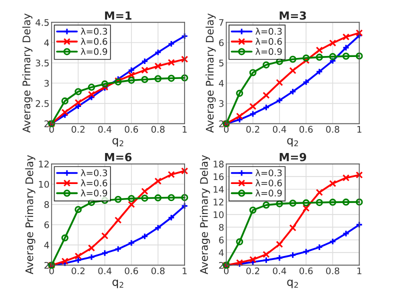  What do you see at coordinates (42, 22) in the screenshot?
I see `y-tick-label: 4.5` at bounding box center [42, 22].